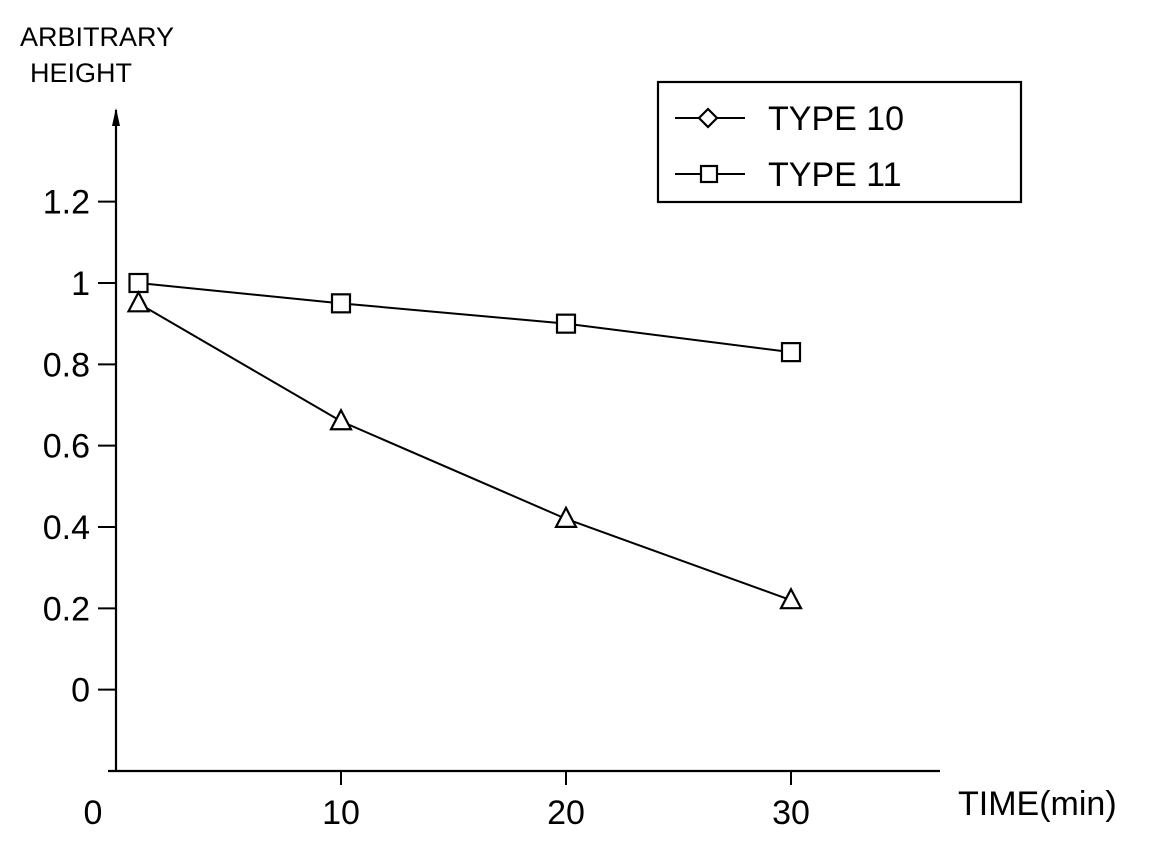 Image resolution: width=1159 pixels, height=842 pixels. I want to click on x-tick-label-3: 30, so click(791, 813).